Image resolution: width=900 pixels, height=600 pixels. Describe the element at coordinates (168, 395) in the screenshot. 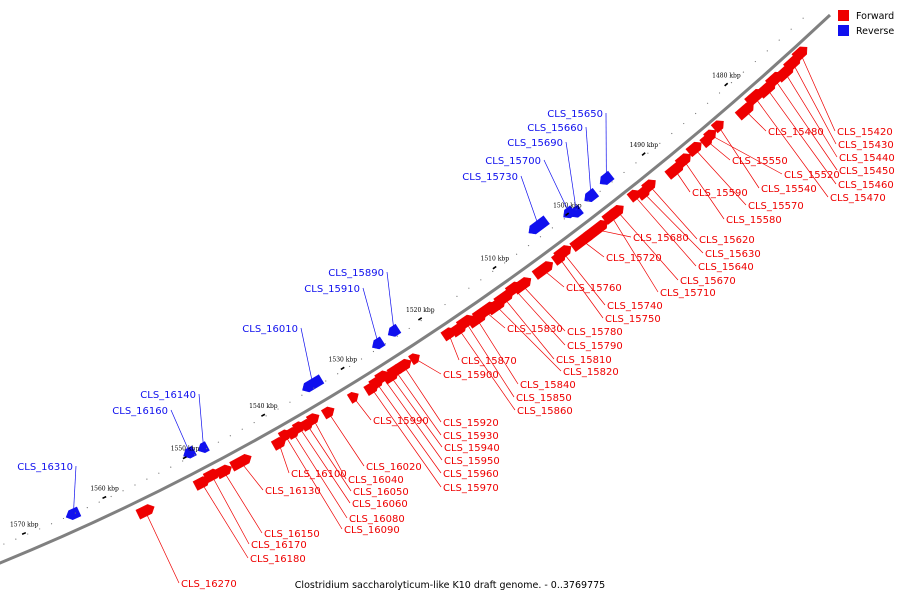

I see `gene-label: CLS_16140` at that location.